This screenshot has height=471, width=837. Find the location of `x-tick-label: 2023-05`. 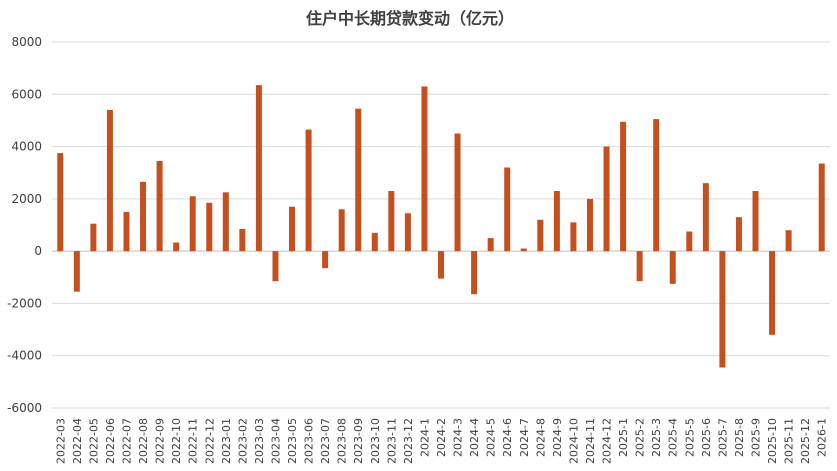

x-tick-label: 2023-05 is located at coordinates (292, 441).